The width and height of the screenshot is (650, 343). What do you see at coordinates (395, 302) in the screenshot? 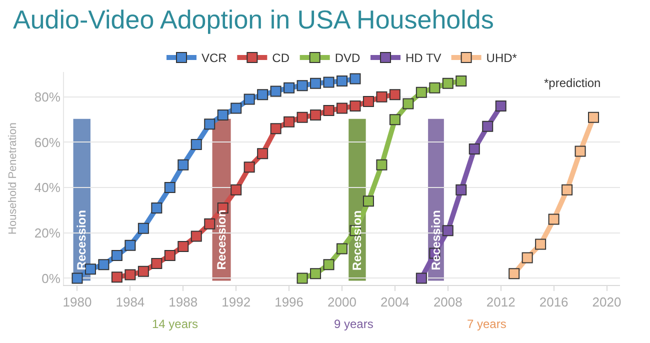
I see `x-tick-label: 2004` at bounding box center [395, 302].